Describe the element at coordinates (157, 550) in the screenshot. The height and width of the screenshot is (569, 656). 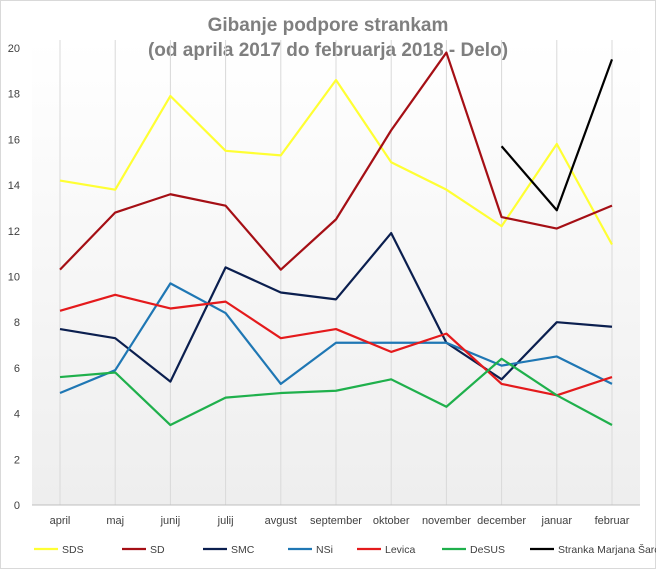
I see `legend-label: SD` at that location.